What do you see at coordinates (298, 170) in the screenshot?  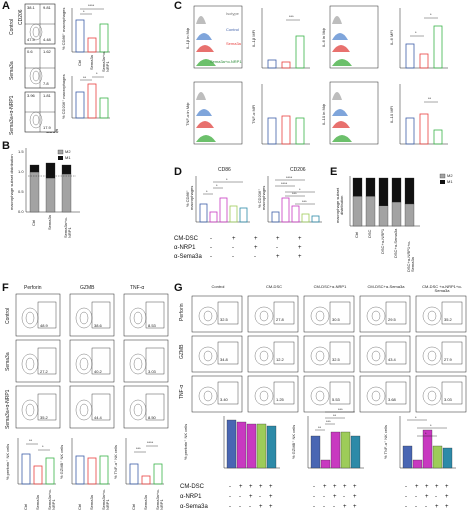 I see `panel-d-title-1: CD206` at bounding box center [298, 170].